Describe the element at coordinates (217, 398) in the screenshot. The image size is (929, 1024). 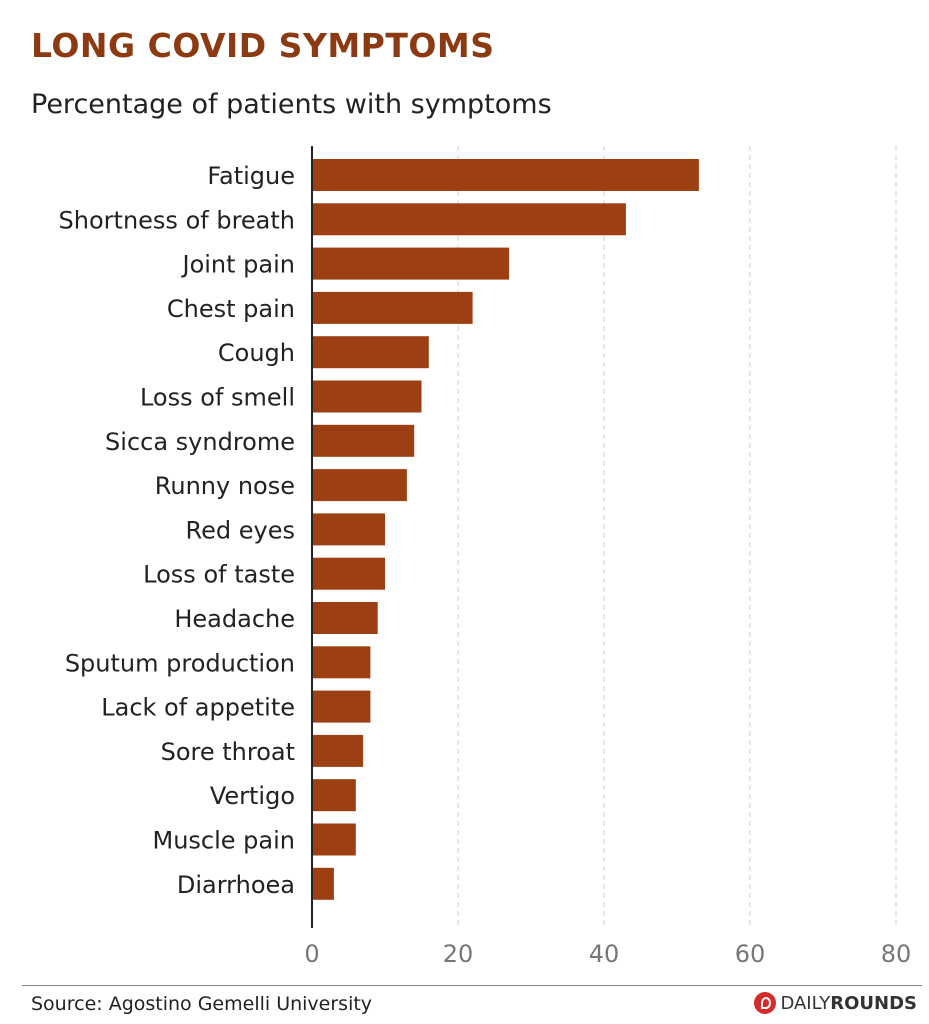
I see `category-label: Loss of smell` at that location.